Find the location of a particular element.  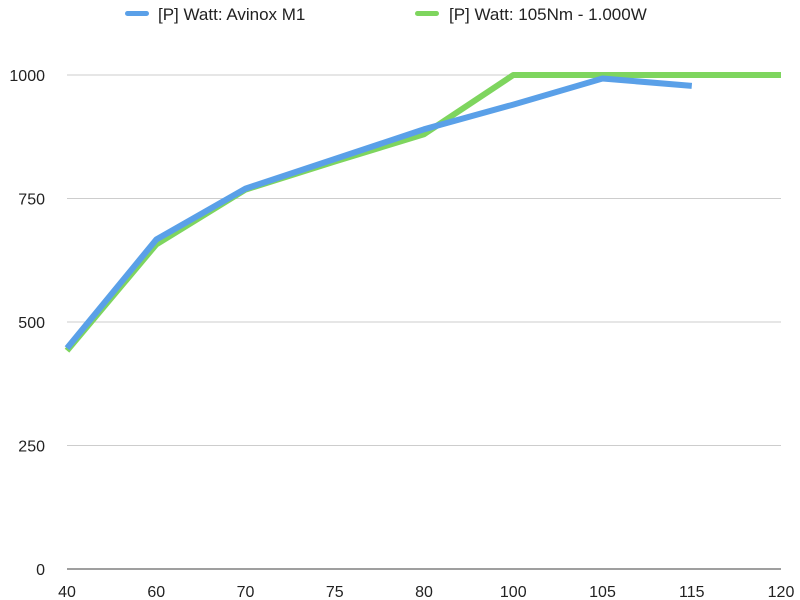

x-axis-ticks: 40 60 70 75 80 100 105 115 120 is located at coordinates (426, 592).